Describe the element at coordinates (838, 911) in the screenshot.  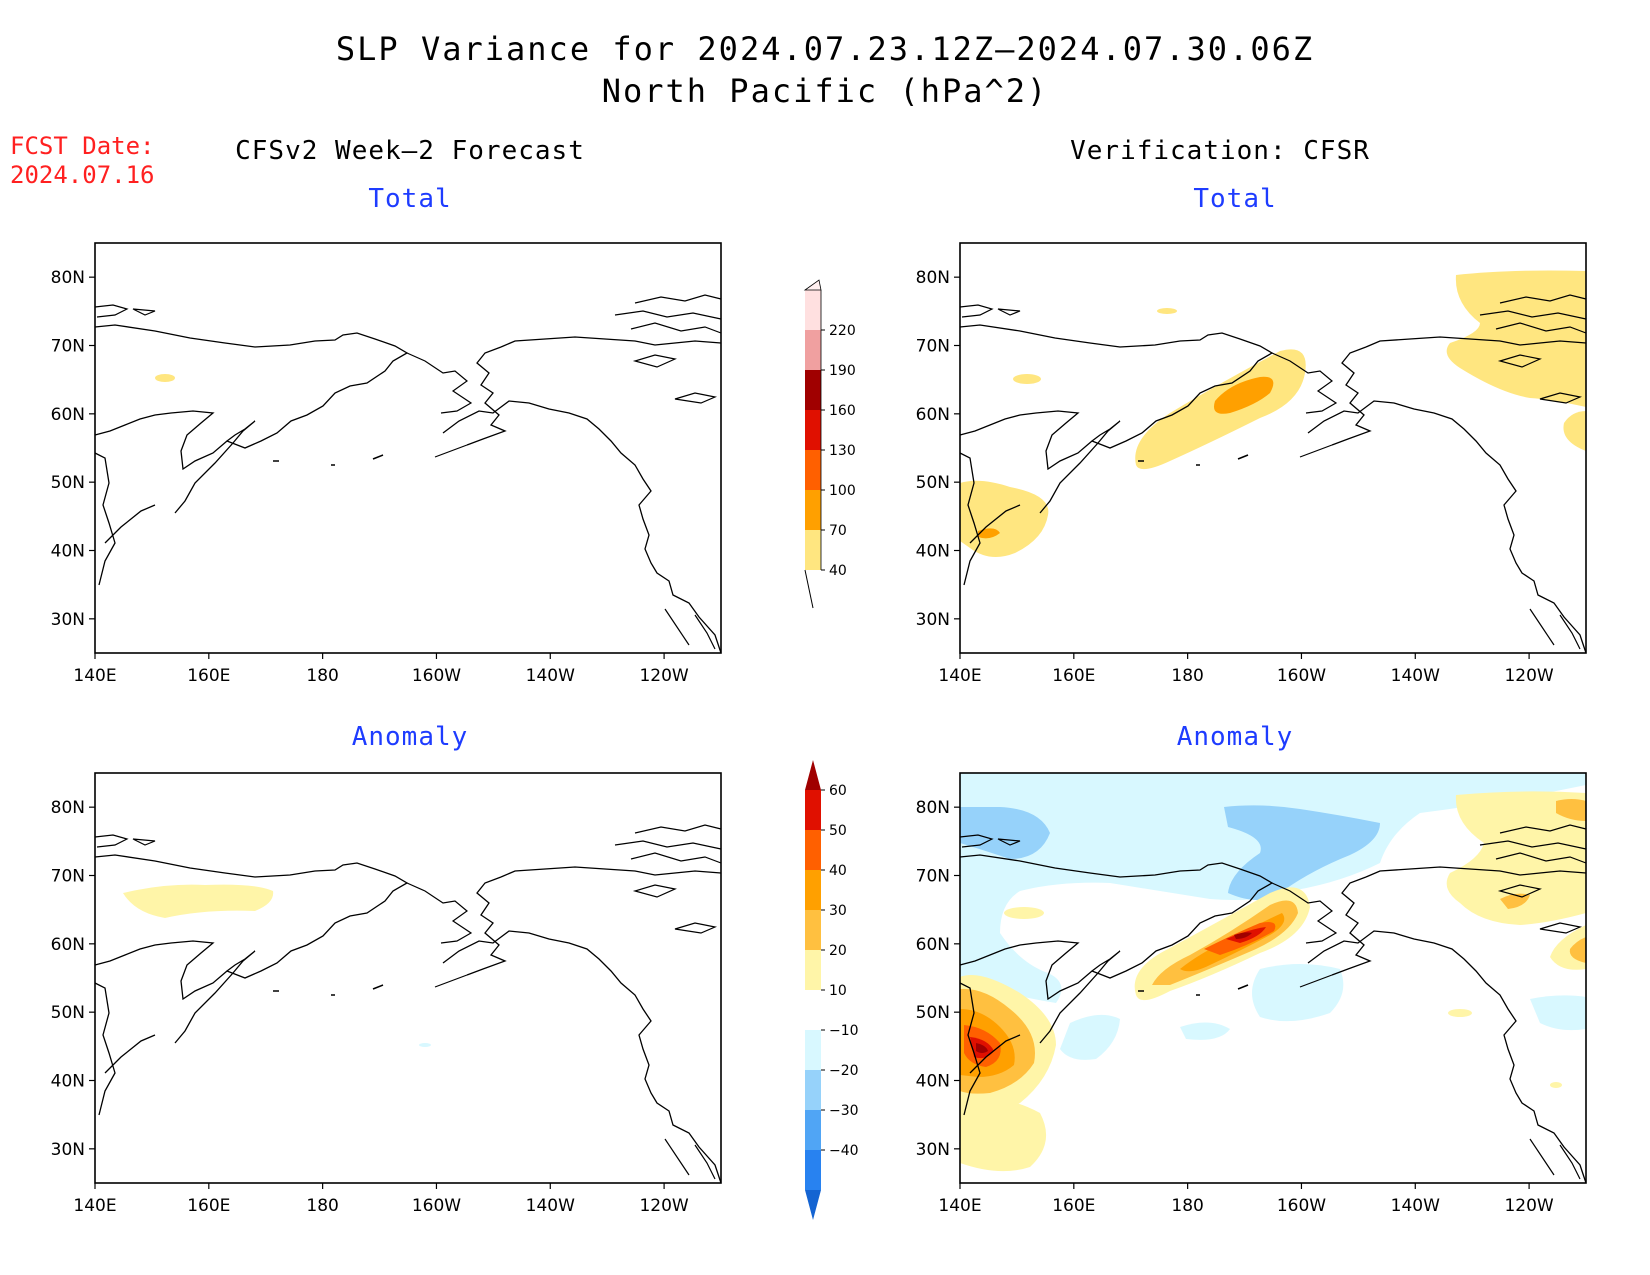
I see `colorbar-anomaly-label: 30` at that location.